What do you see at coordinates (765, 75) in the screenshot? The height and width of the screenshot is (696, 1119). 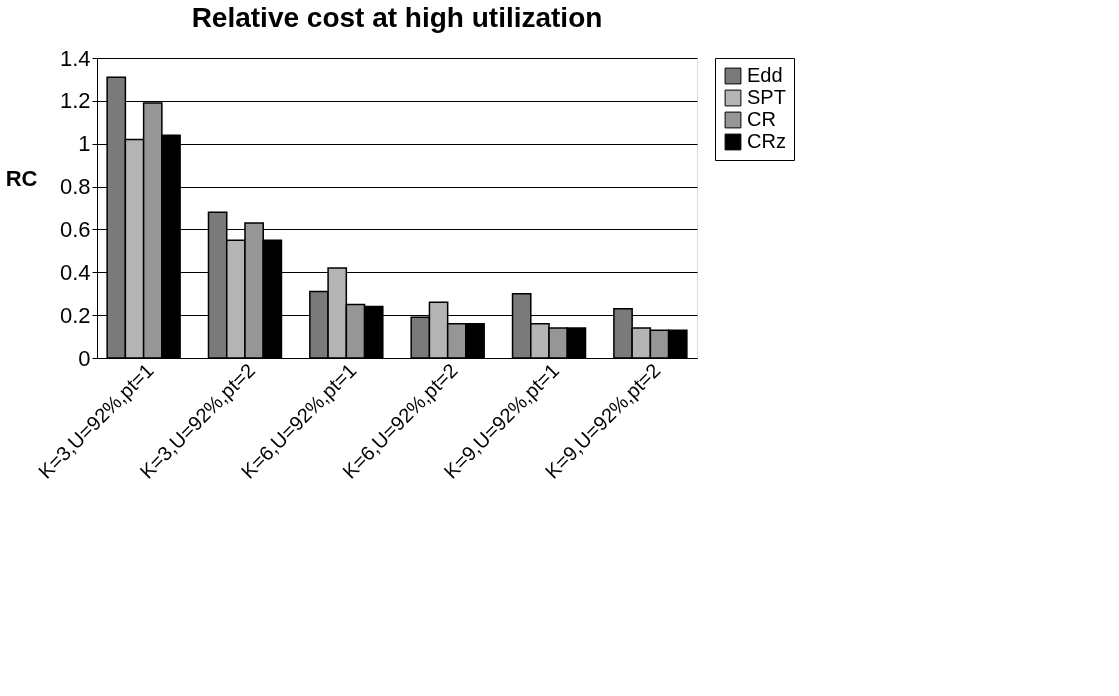 I see `legend-label: Edd` at bounding box center [765, 75].